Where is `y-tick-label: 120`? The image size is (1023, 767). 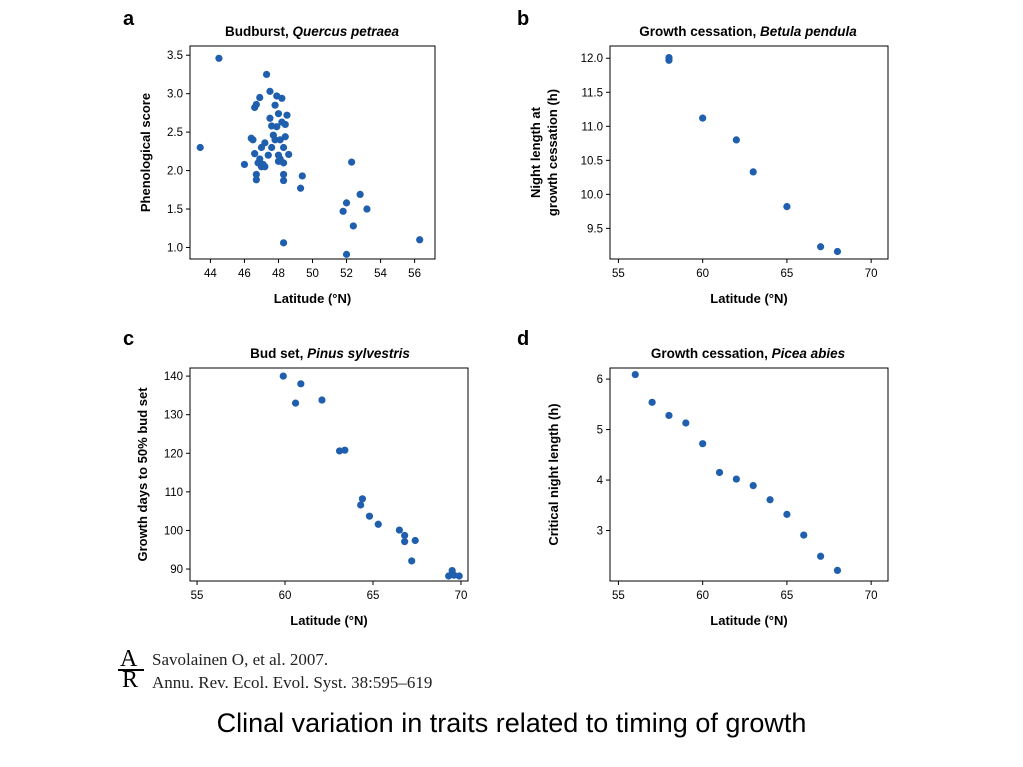
y-tick-label: 120 is located at coordinates (173, 454).